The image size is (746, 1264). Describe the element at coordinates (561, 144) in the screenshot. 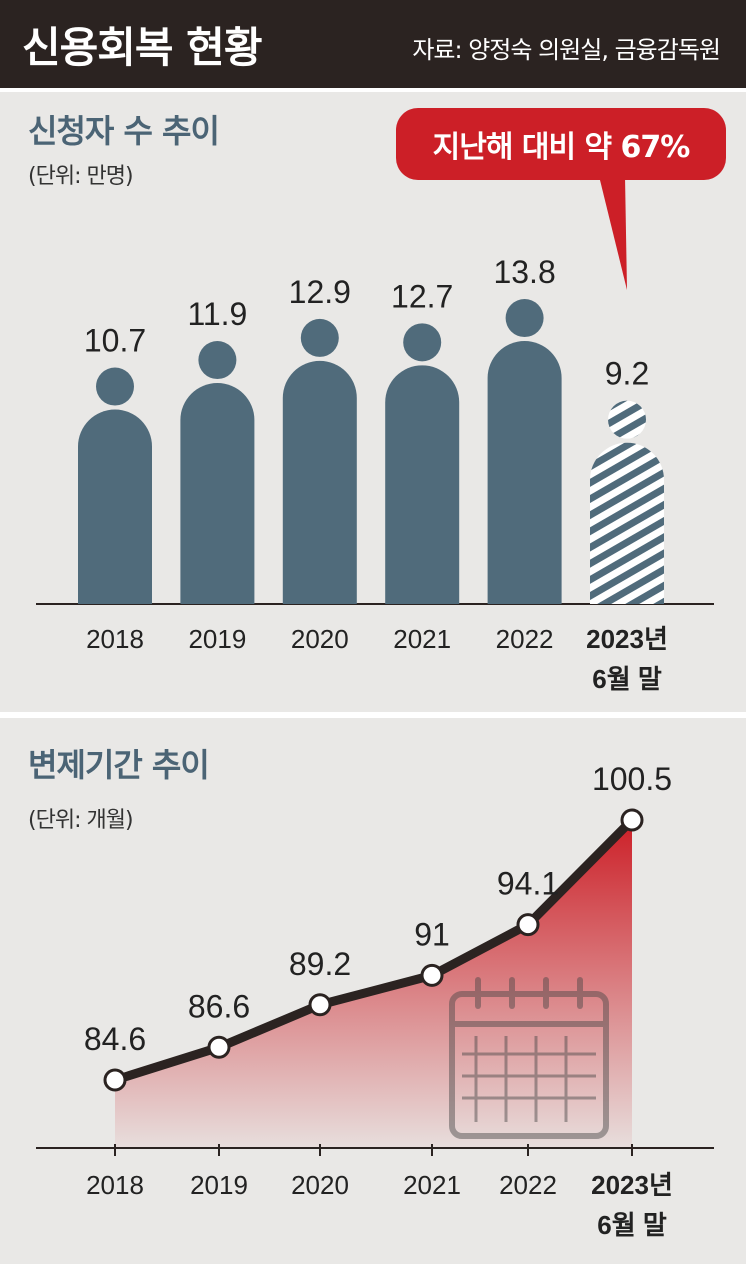

I see `yoy-callout: 지난해 대비 약 67%` at that location.